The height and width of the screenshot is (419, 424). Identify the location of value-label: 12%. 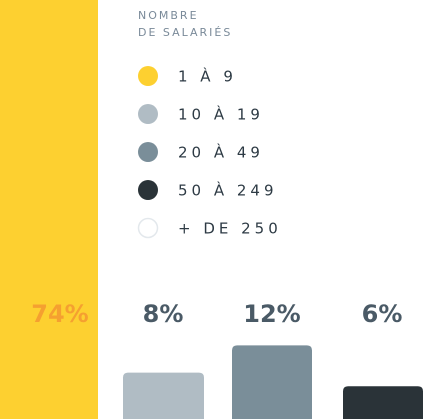
(271, 314).